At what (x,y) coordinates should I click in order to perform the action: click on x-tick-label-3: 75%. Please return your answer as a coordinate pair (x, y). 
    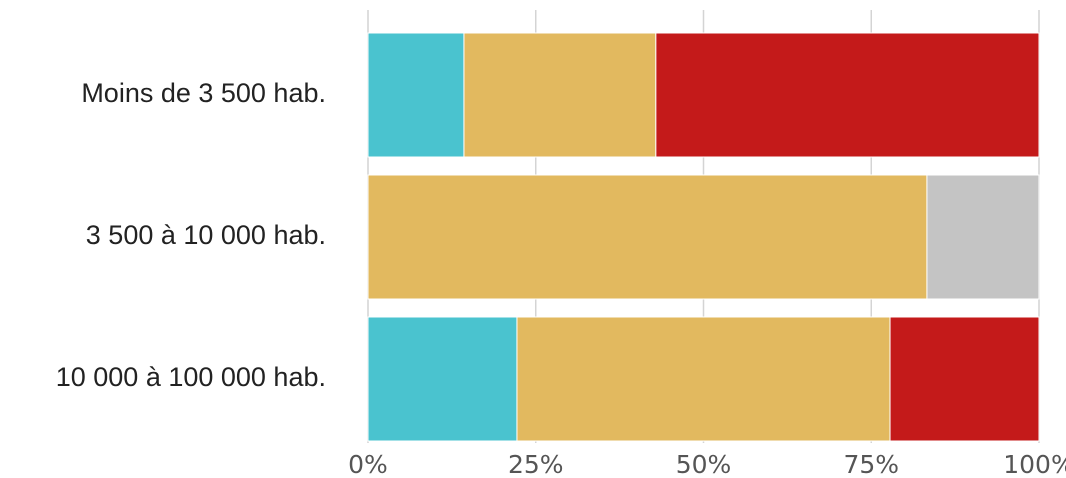
    Looking at the image, I should click on (871, 464).